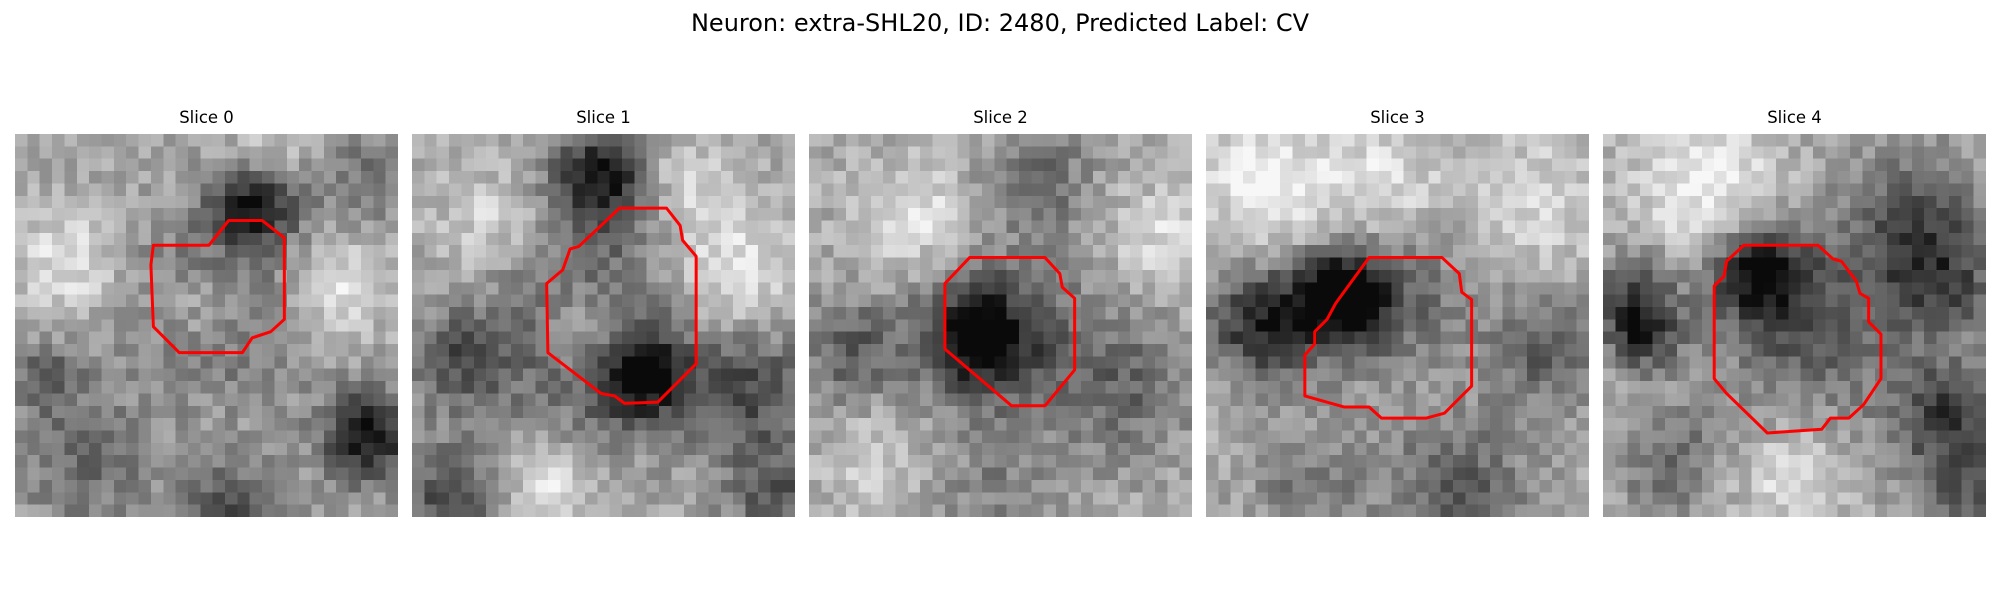  What do you see at coordinates (1397, 117) in the screenshot?
I see `slice-title-3: Slice 3` at bounding box center [1397, 117].